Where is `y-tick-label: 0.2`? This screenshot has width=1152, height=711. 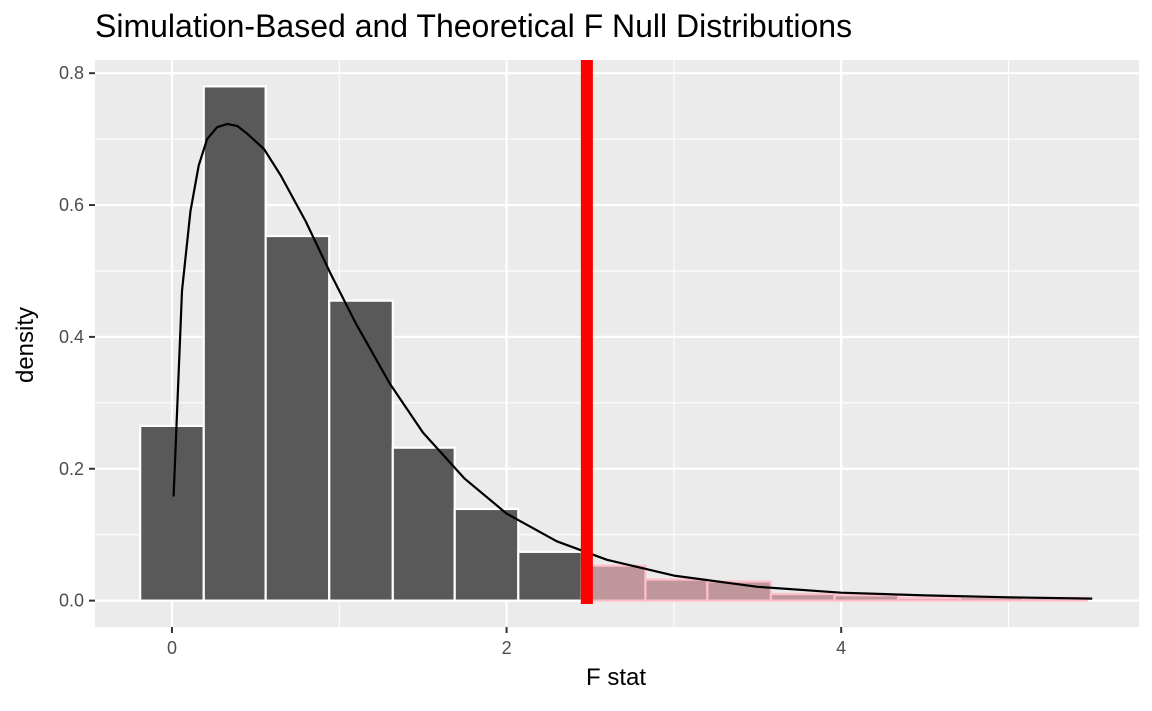 y-tick-label: 0.2 is located at coordinates (71, 469).